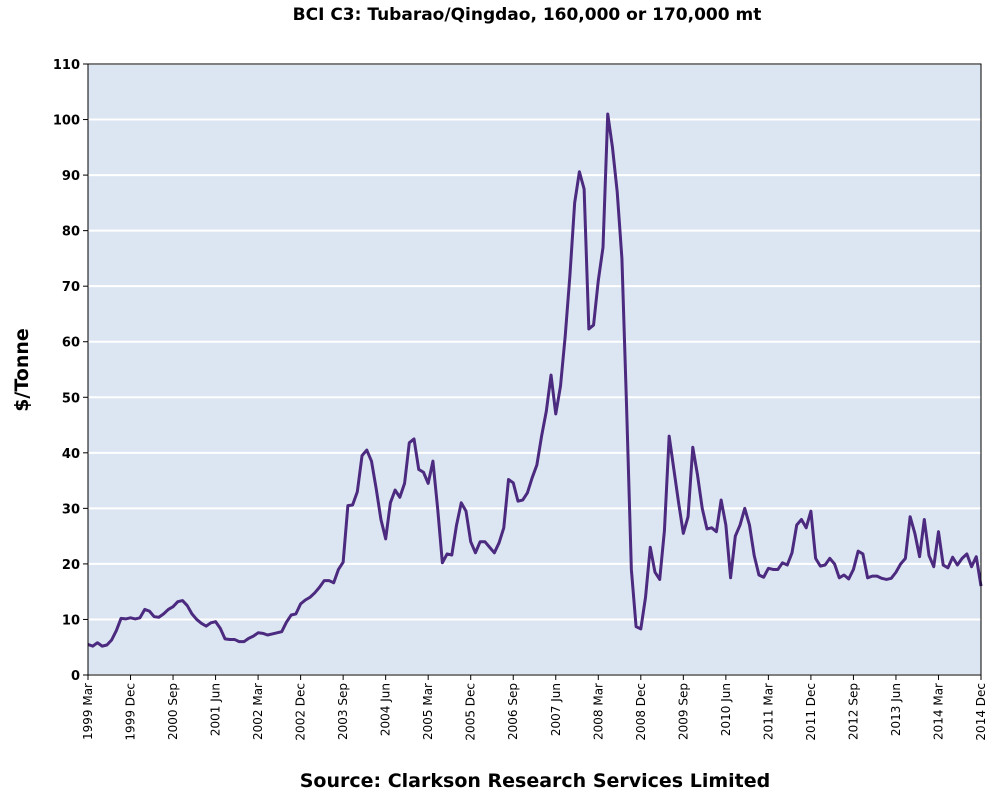  What do you see at coordinates (768, 711) in the screenshot?
I see `x-tick-label: 2011 Mar` at bounding box center [768, 711].